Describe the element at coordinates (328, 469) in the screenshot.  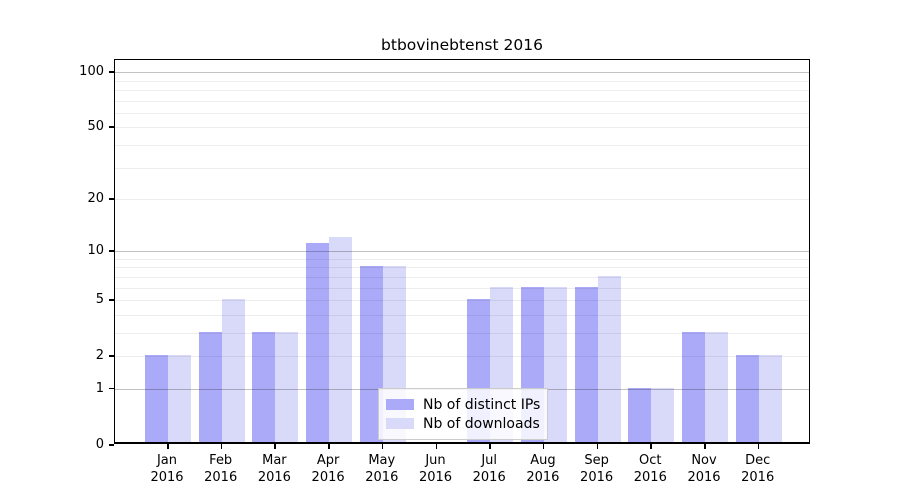
I see `xtick-label-apr: Apr 2016` at that location.